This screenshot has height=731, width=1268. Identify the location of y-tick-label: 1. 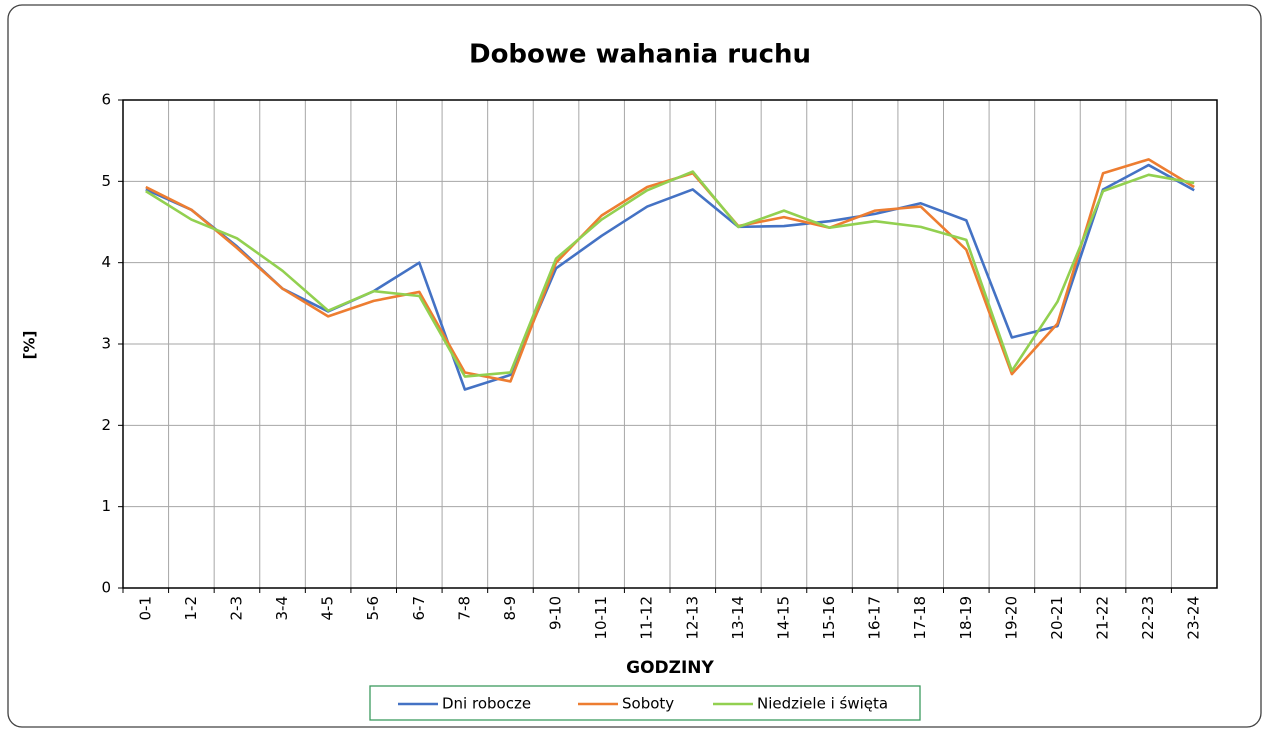
(106, 506).